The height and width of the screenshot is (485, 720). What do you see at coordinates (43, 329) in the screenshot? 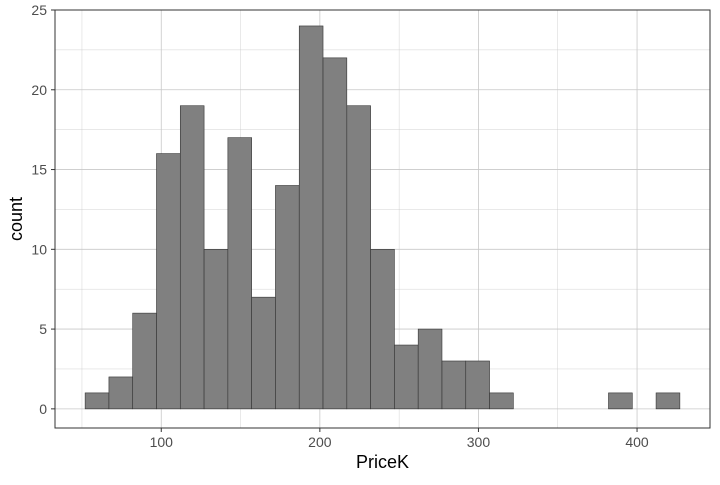
I see `y-tick-label: 5` at bounding box center [43, 329].